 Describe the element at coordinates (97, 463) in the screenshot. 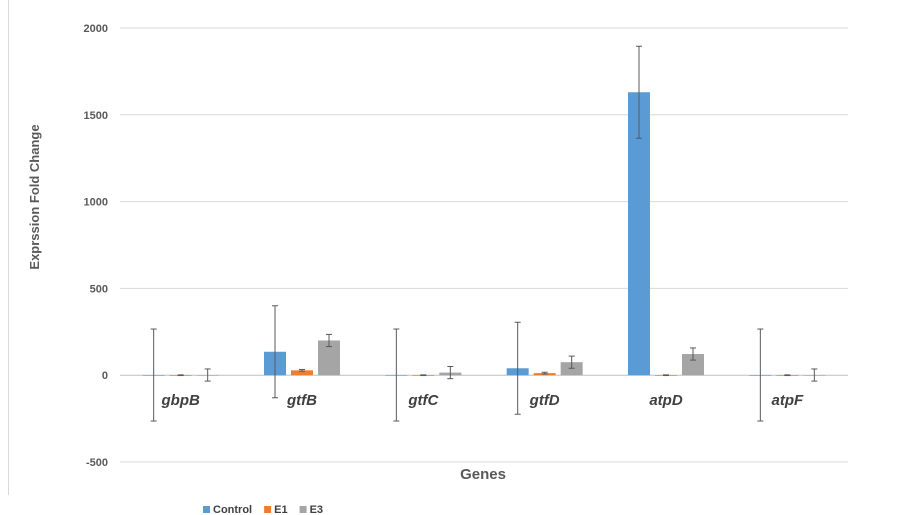

I see `y-tick-label: -500` at that location.